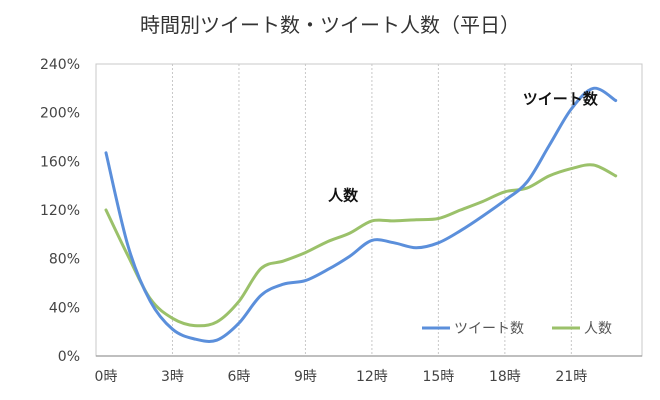 The height and width of the screenshot is (400, 660). What do you see at coordinates (64, 308) in the screenshot?
I see `y-tick-label: 40%` at bounding box center [64, 308].